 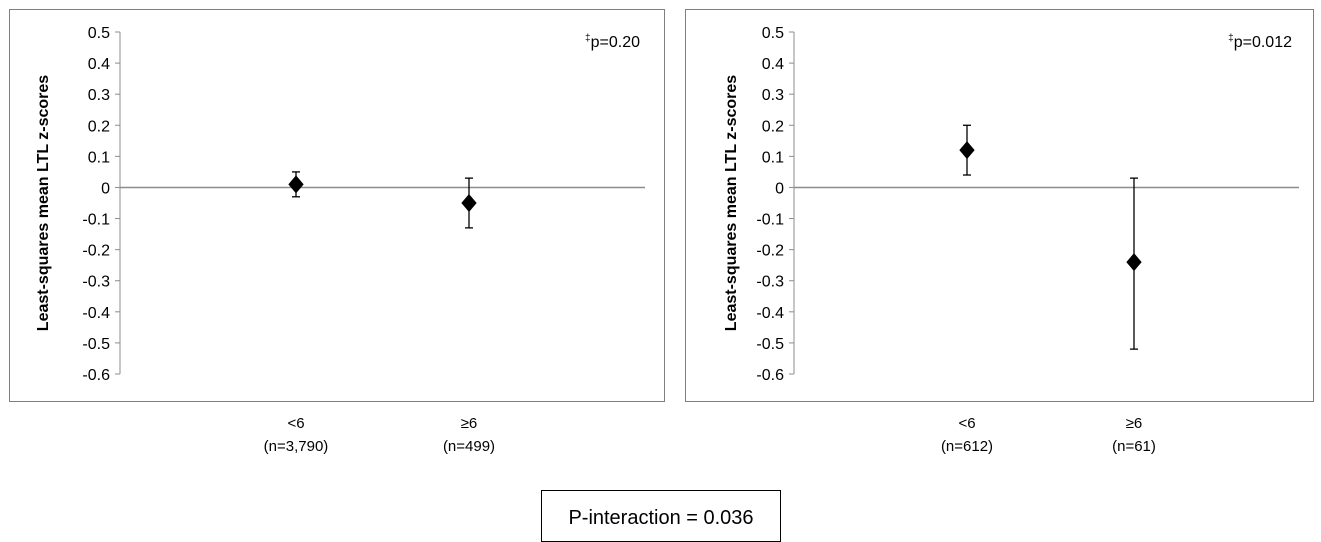 I want to click on p-interaction-label: P-interaction = 0.036, so click(x=661, y=518).